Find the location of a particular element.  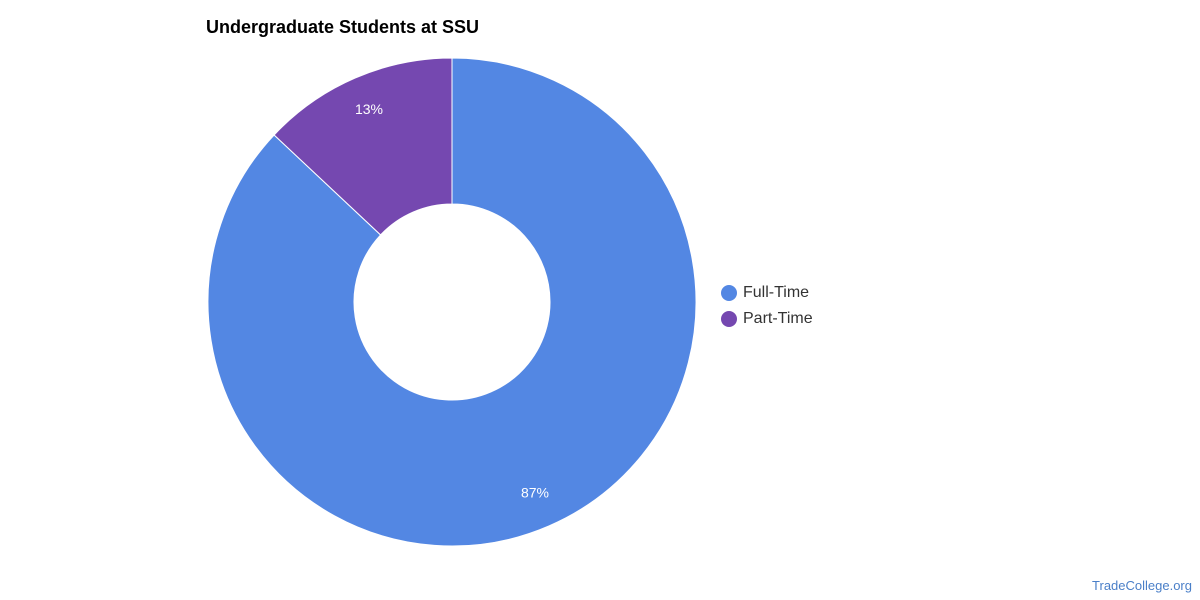

slice-part-time is located at coordinates (363, 146).